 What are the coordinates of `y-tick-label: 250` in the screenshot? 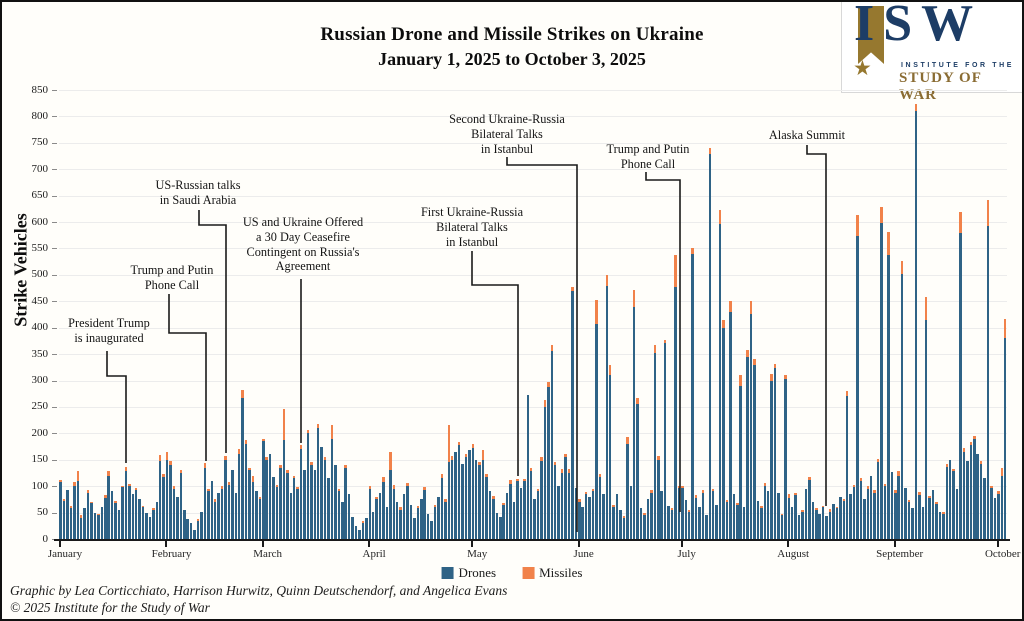 It's located at (40, 406).